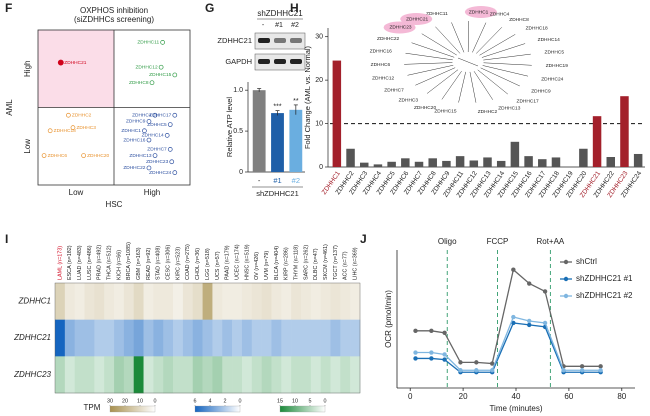 The image size is (650, 416). I want to click on tree-label: ZDHHC5, so click(555, 53).